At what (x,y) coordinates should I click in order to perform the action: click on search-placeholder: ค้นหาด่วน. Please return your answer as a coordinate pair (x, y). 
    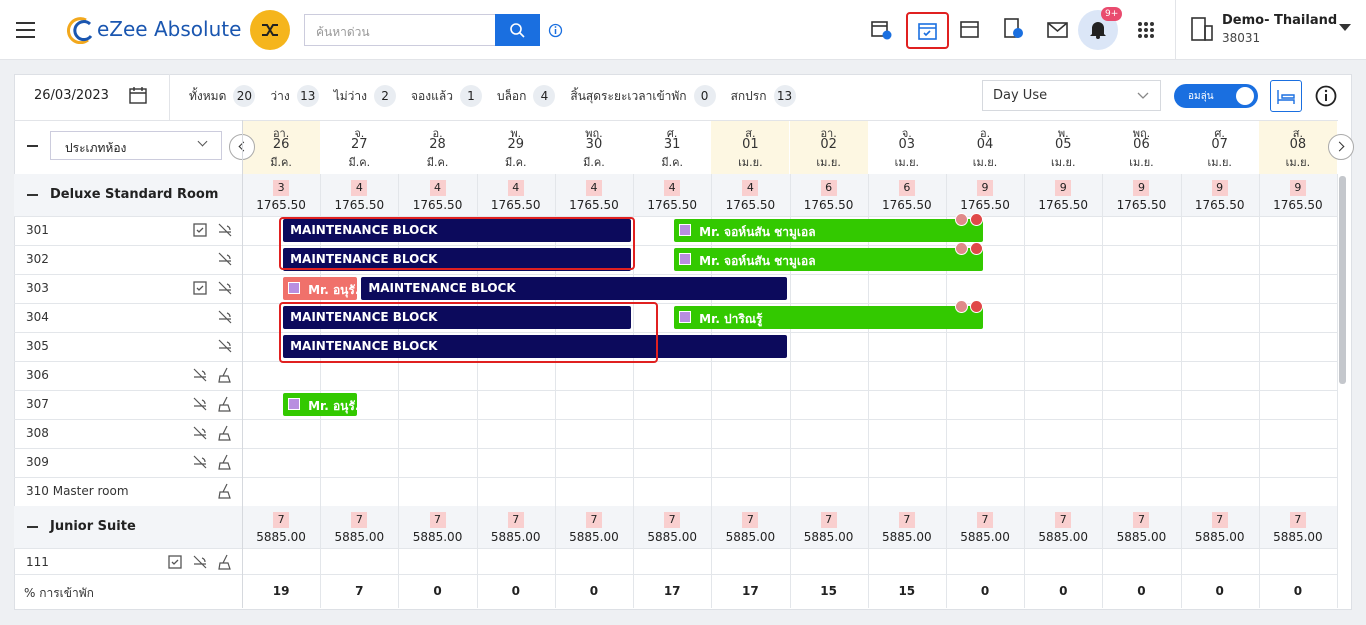
    Looking at the image, I should click on (343, 32).